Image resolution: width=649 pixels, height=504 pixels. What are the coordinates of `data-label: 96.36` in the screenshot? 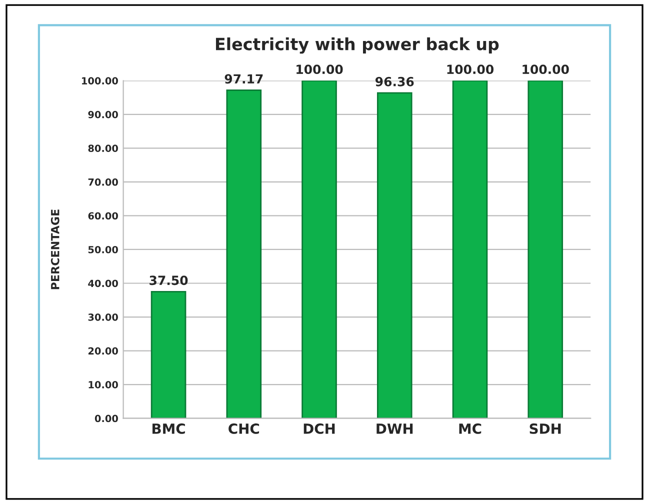 It's located at (395, 81).